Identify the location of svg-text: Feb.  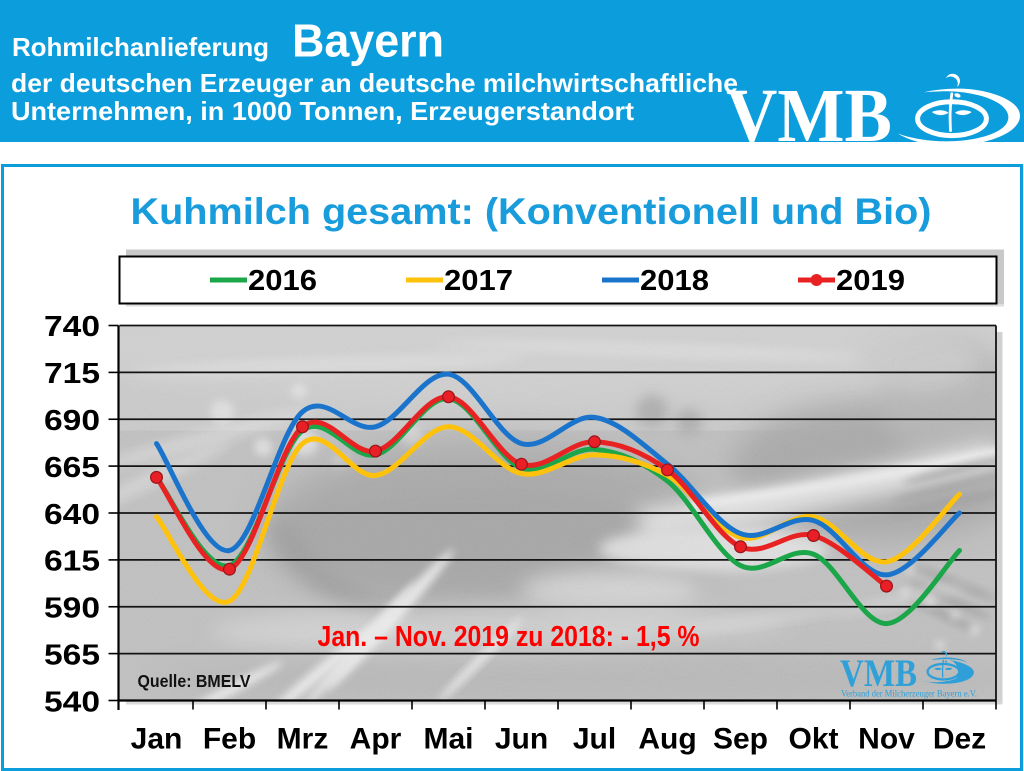
(229, 739).